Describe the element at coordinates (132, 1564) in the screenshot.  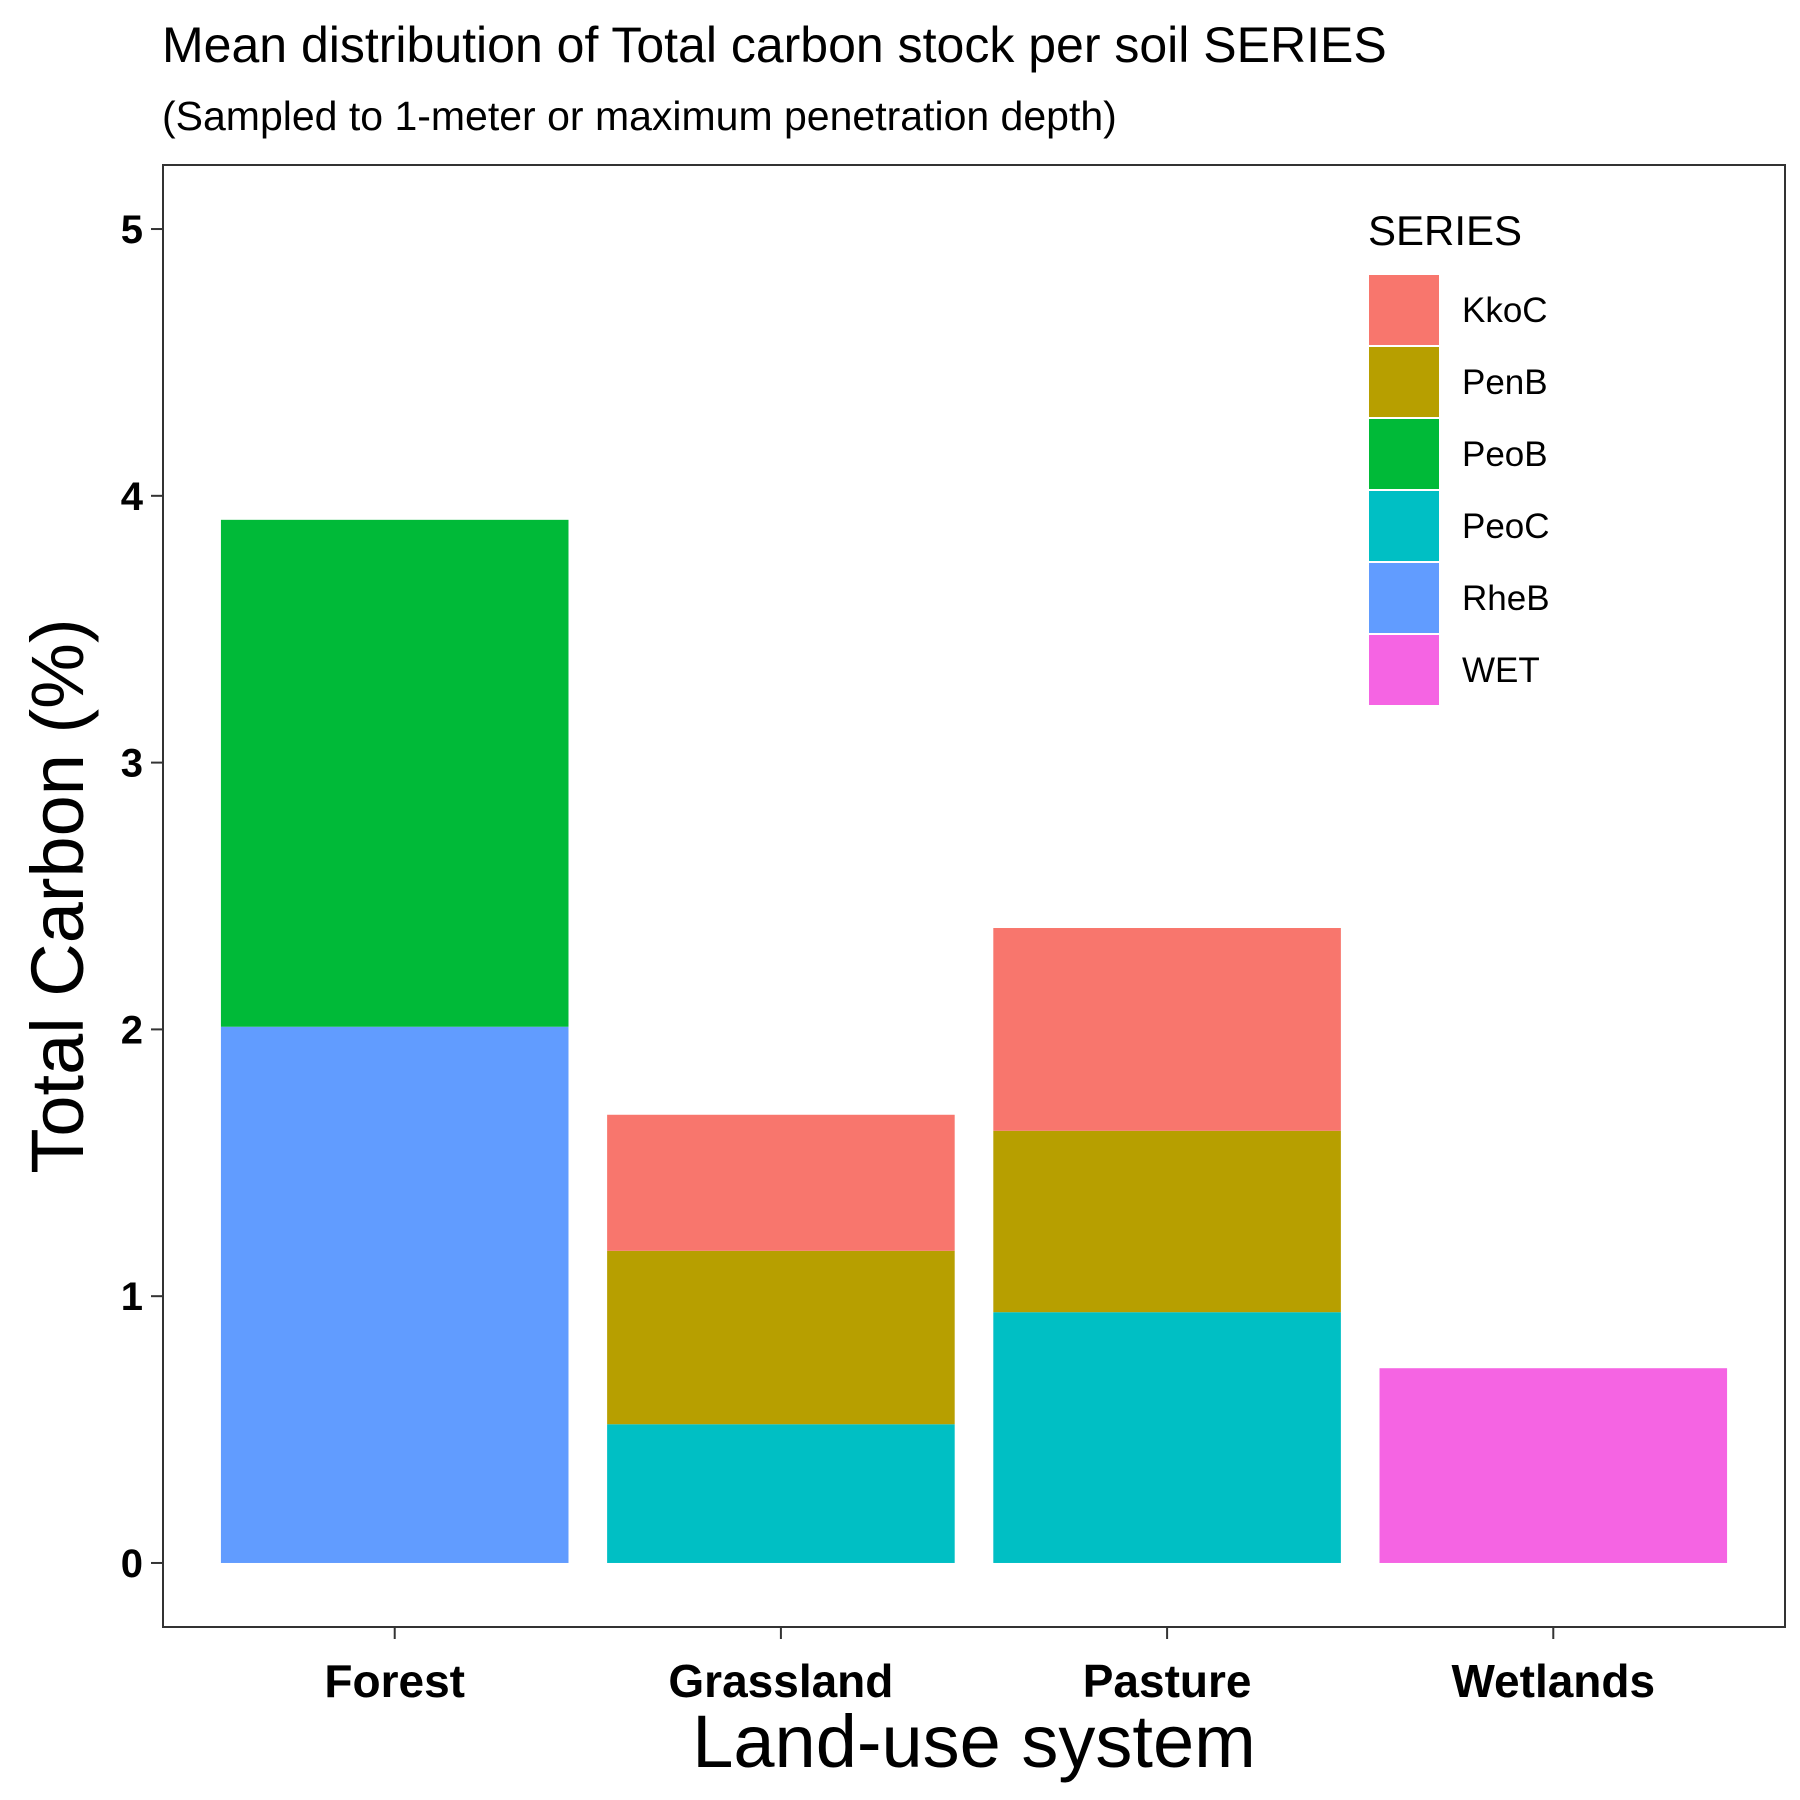
I see `y-tick-label: 0` at that location.